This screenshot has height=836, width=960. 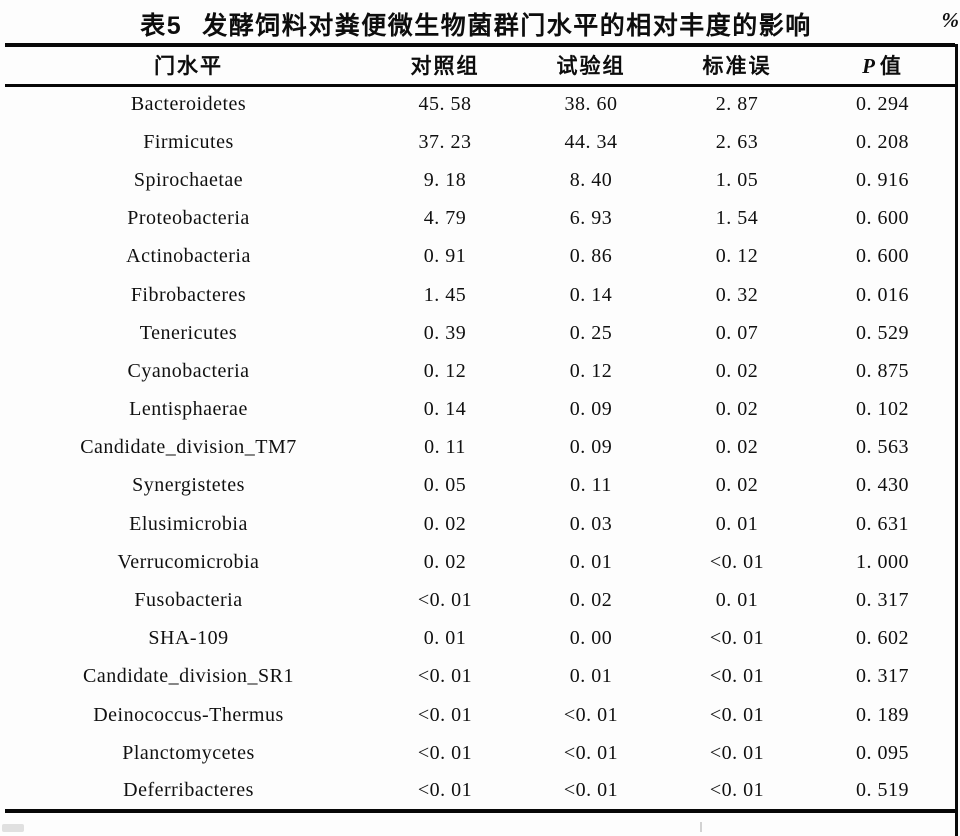 I want to click on treatment-value-cell: 38. 60, so click(x=591, y=104).